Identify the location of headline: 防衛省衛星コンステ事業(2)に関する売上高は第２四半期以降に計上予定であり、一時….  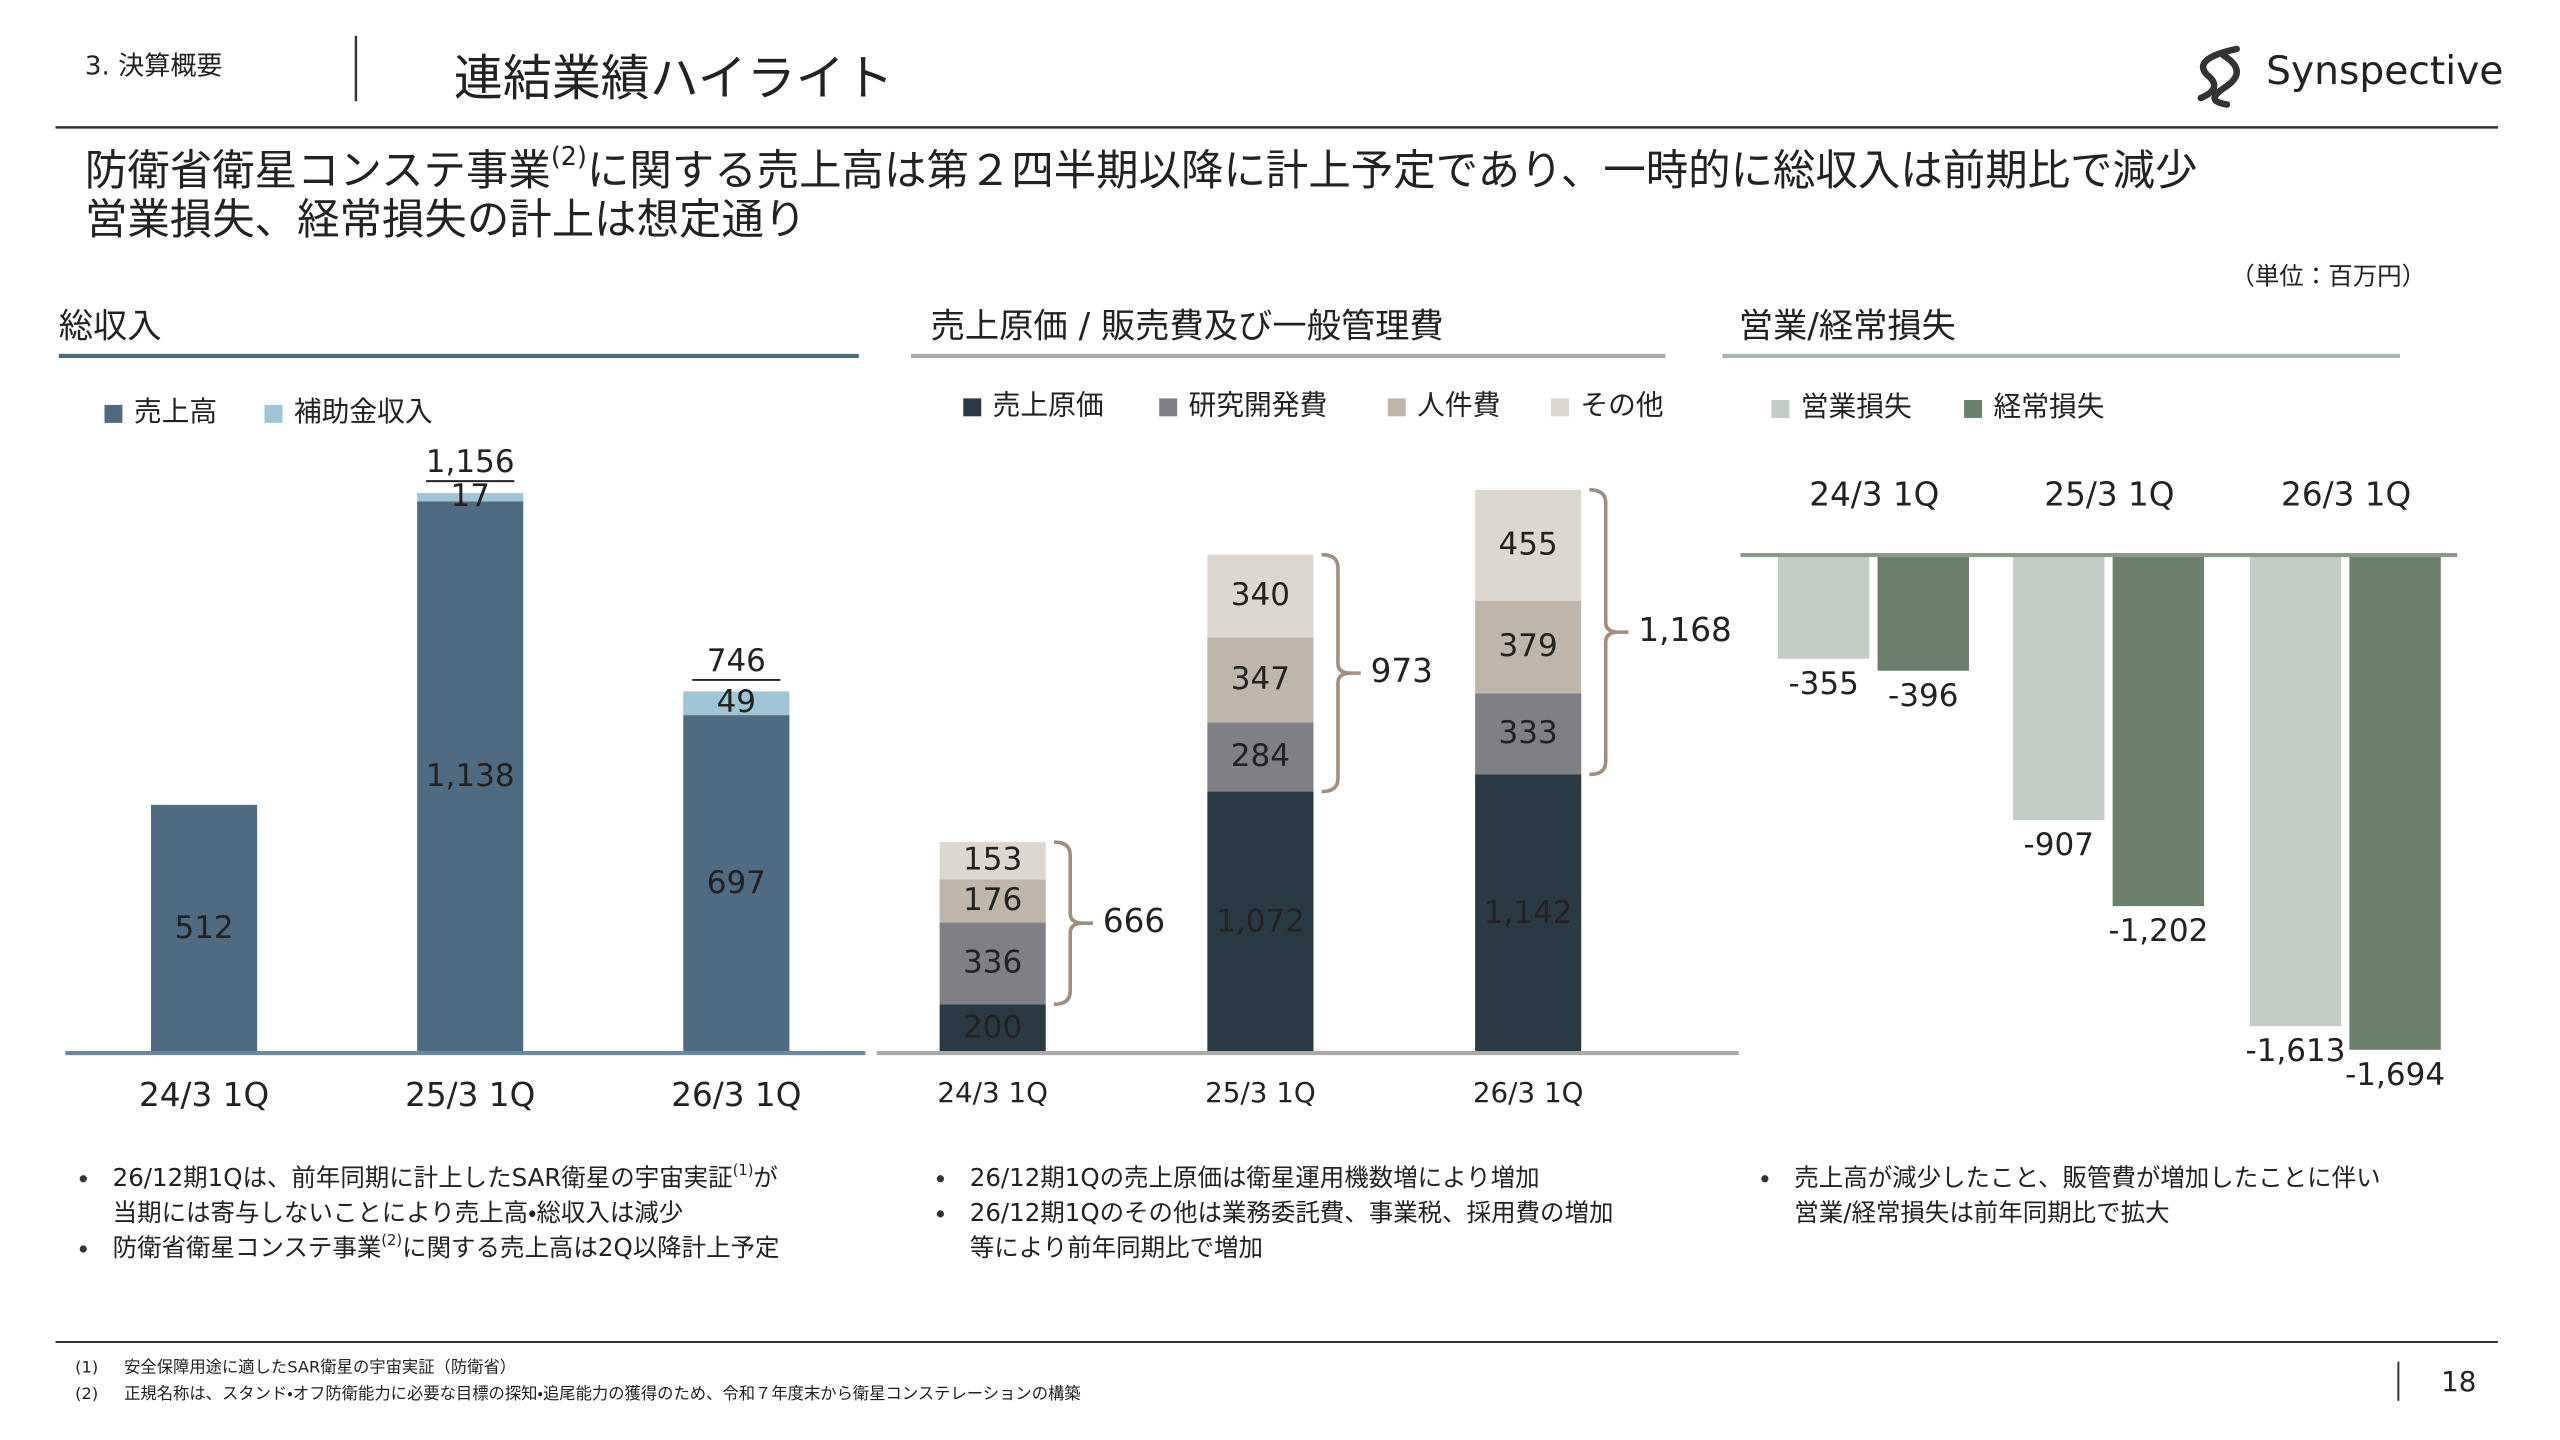
(1141, 169).